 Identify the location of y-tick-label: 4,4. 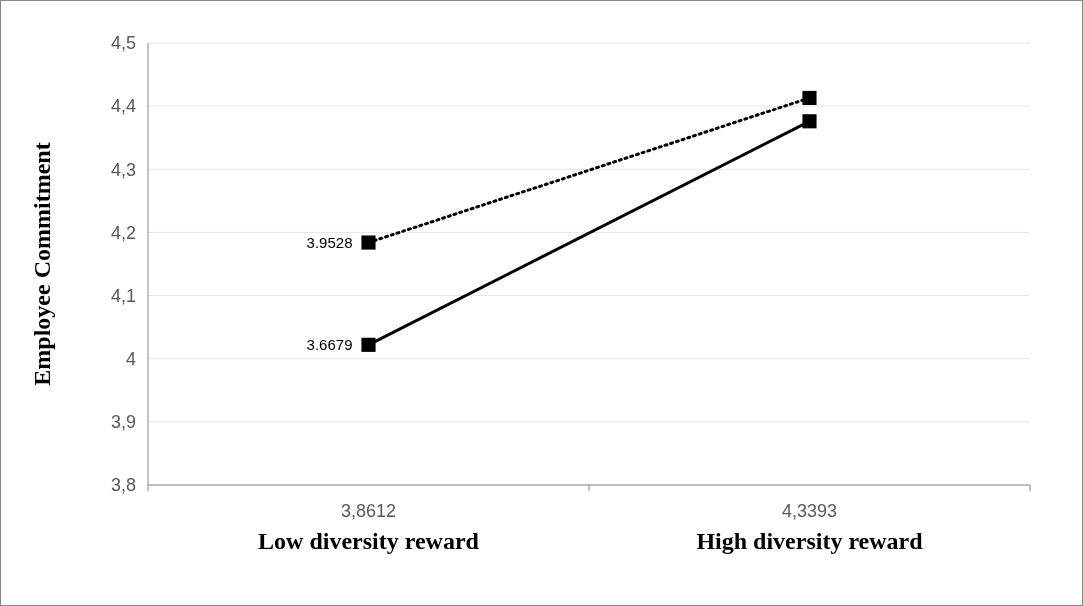
(123, 106).